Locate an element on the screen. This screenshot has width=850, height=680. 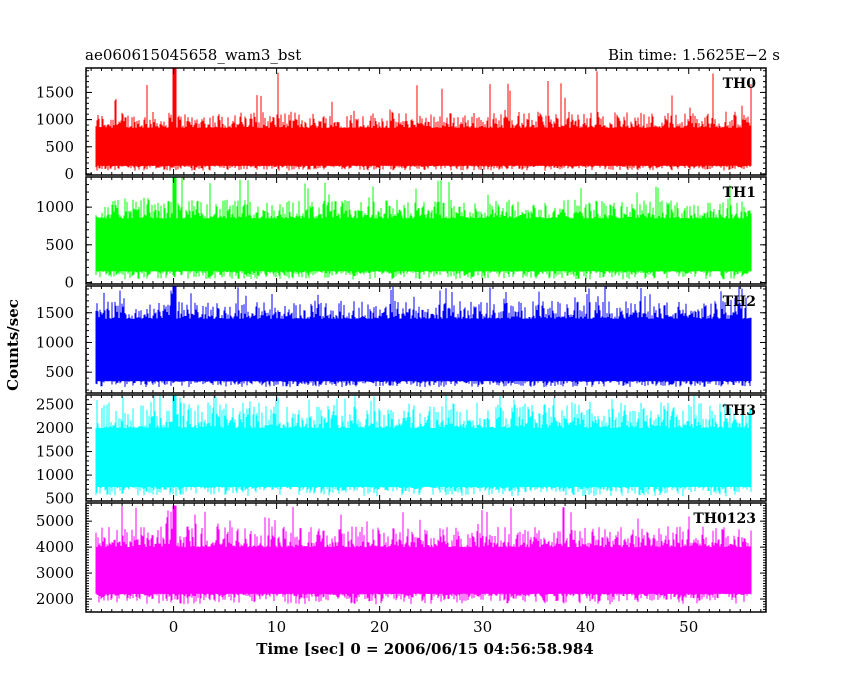
series-th0 is located at coordinates (423, 119).